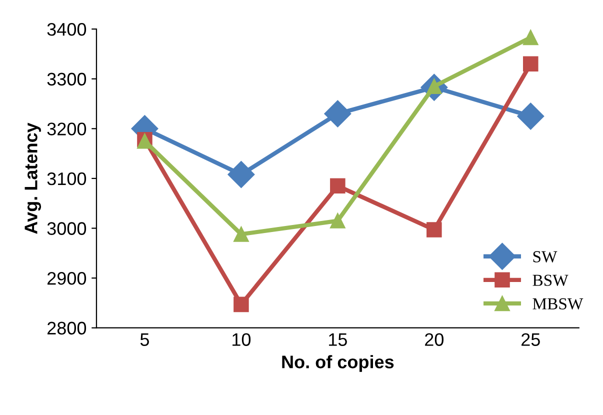  I want to click on y-tick-label: 3400, so click(66, 29).